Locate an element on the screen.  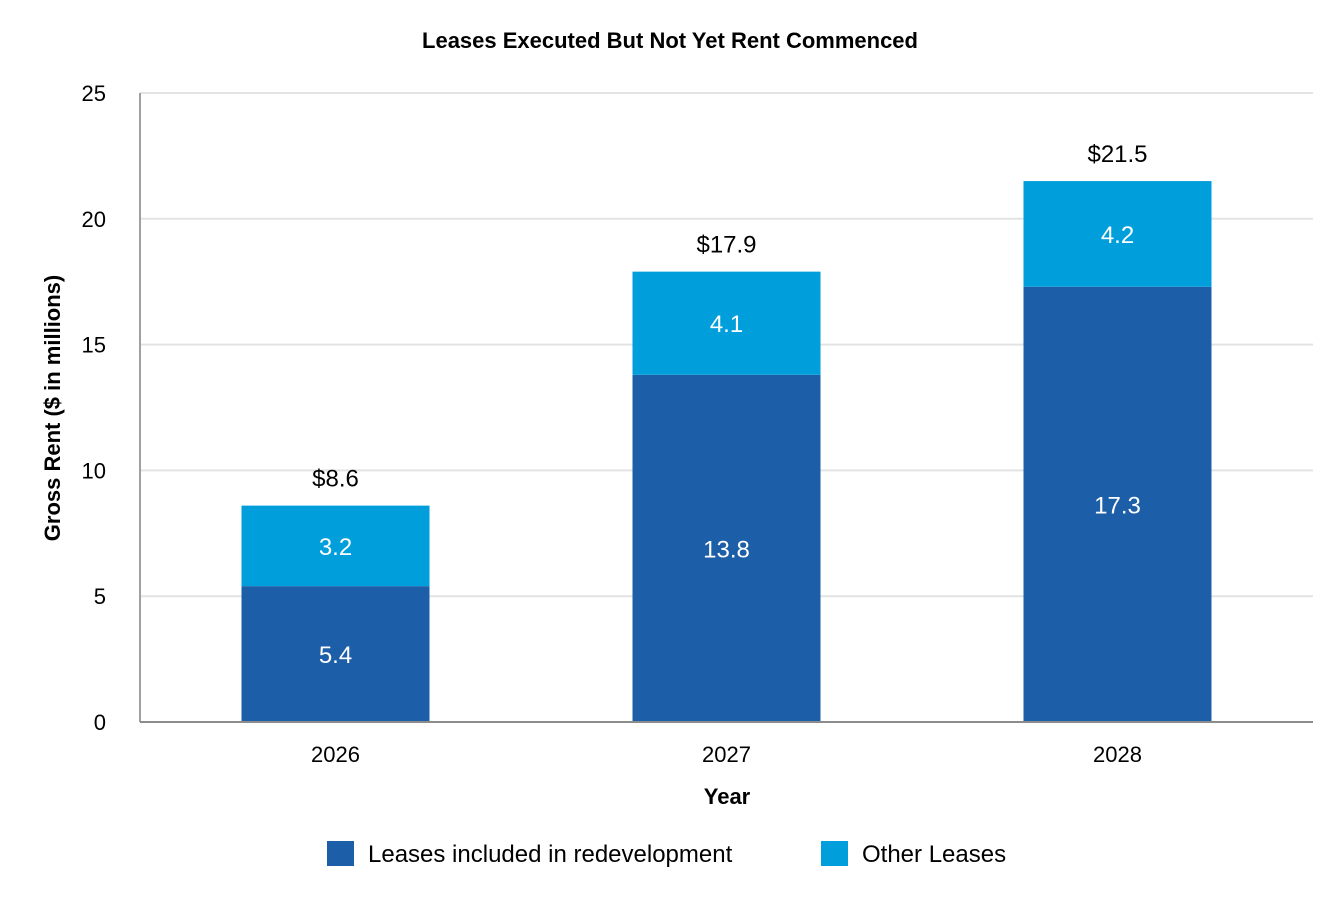
x-tick-label: 2026 is located at coordinates (335, 754).